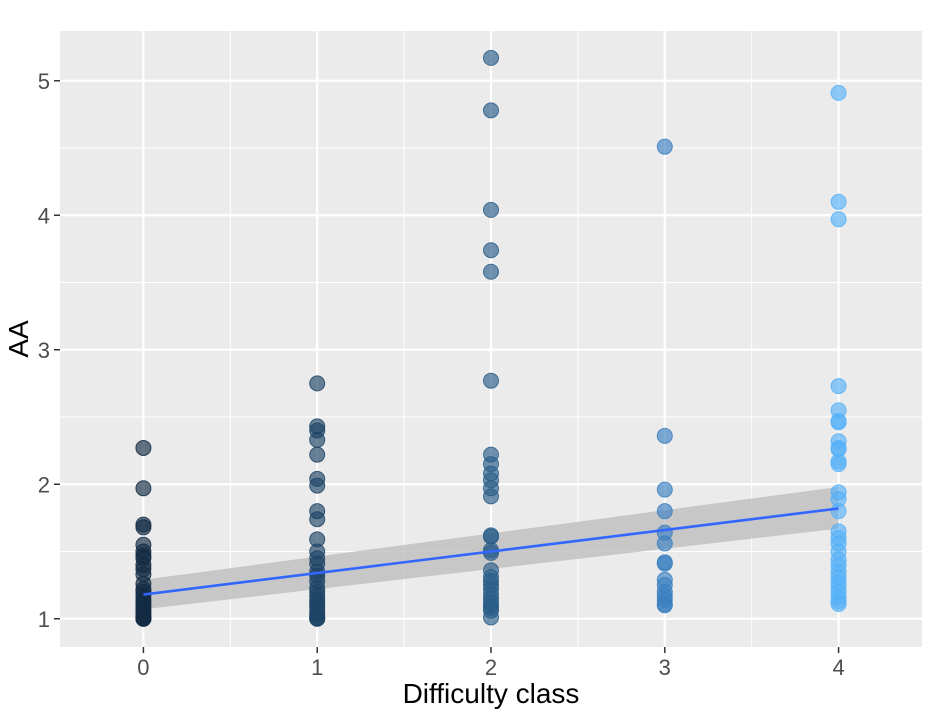 The width and height of the screenshot is (929, 717). I want to click on x-axis-ticks: 0 1 2 3 4, so click(491, 663).